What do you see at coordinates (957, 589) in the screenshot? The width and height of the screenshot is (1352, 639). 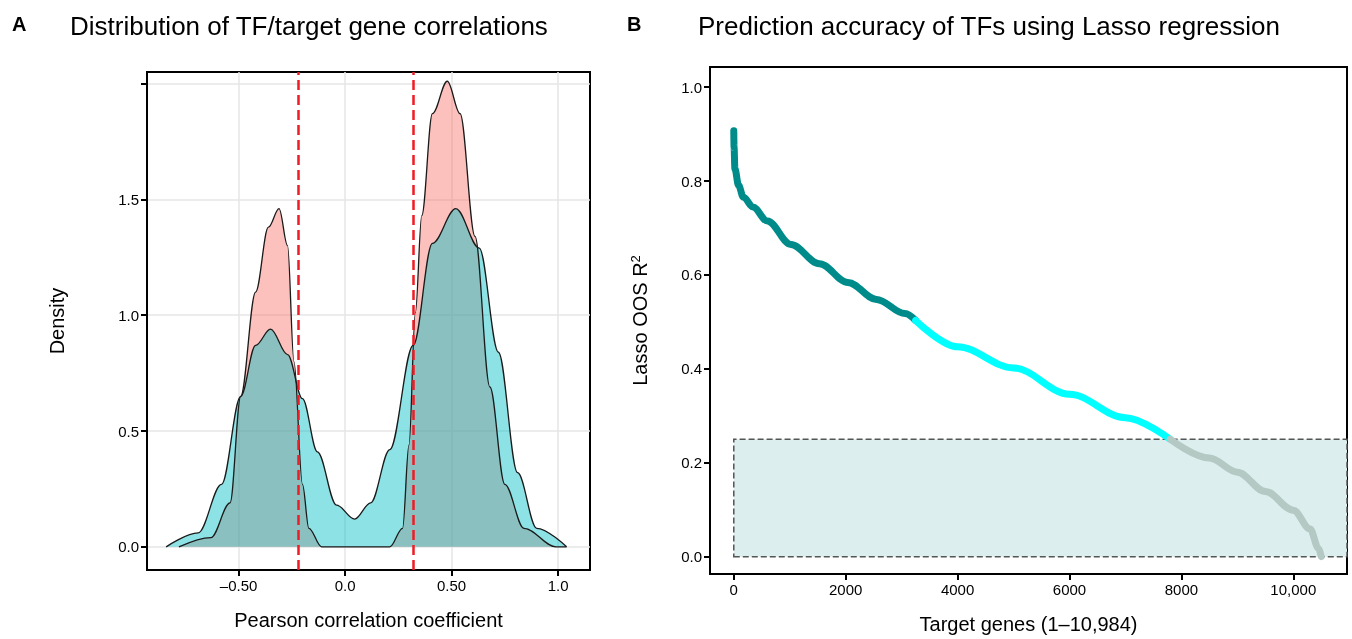 I see `x-tick-label: 4000` at bounding box center [957, 589].